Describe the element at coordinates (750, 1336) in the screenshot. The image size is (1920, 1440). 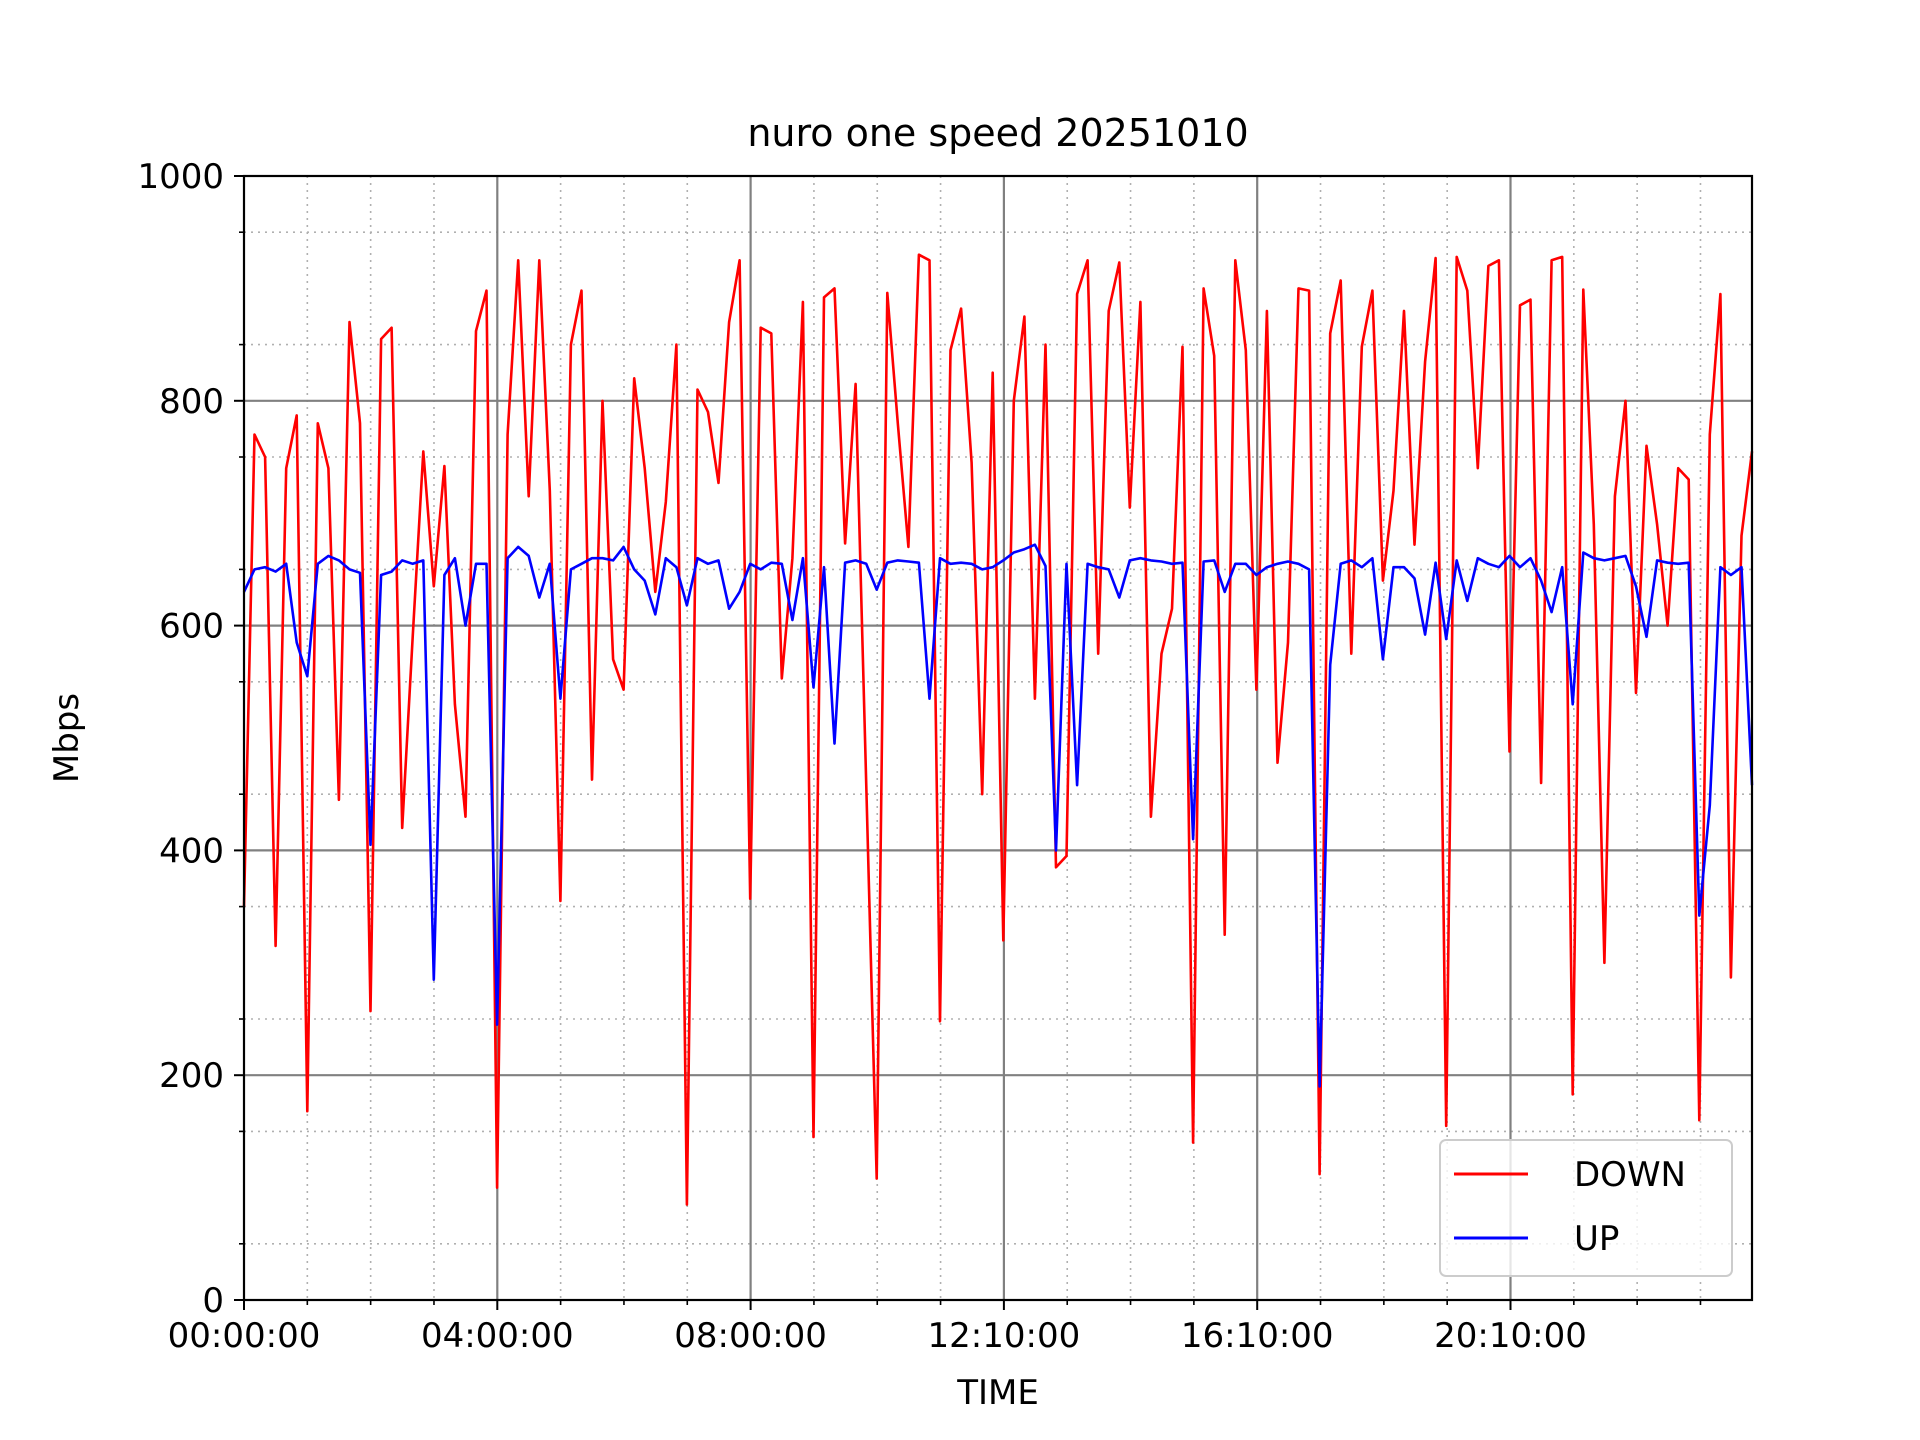
I see `x-tick-label: 08:00:00` at that location.